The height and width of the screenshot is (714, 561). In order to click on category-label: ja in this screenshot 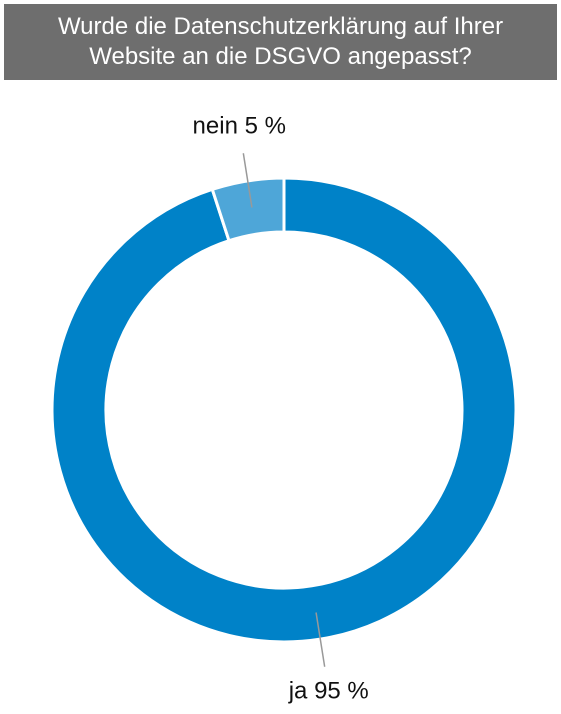, I will do `click(298, 691)`.